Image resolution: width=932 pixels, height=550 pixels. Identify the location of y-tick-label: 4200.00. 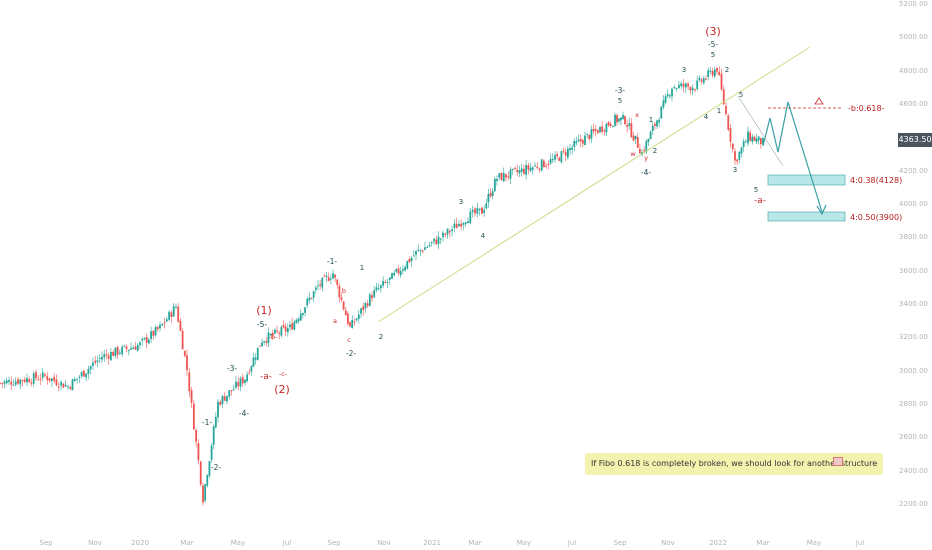
(913, 171).